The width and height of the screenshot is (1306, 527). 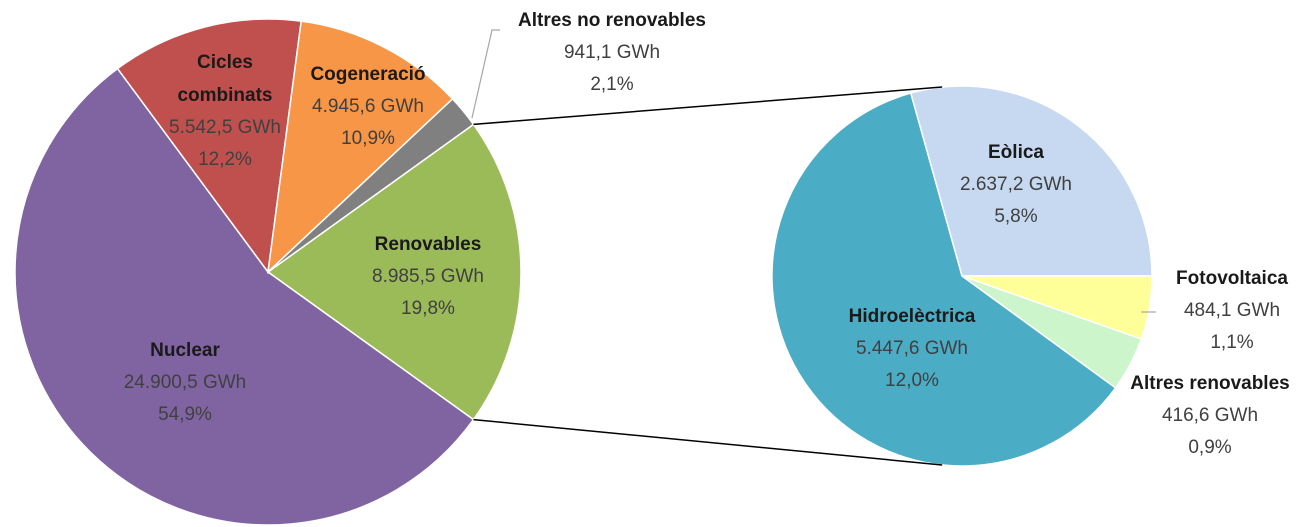 I want to click on slice-label: Fotovoltaica 484,1 GWh 1,1%, so click(x=1232, y=310).